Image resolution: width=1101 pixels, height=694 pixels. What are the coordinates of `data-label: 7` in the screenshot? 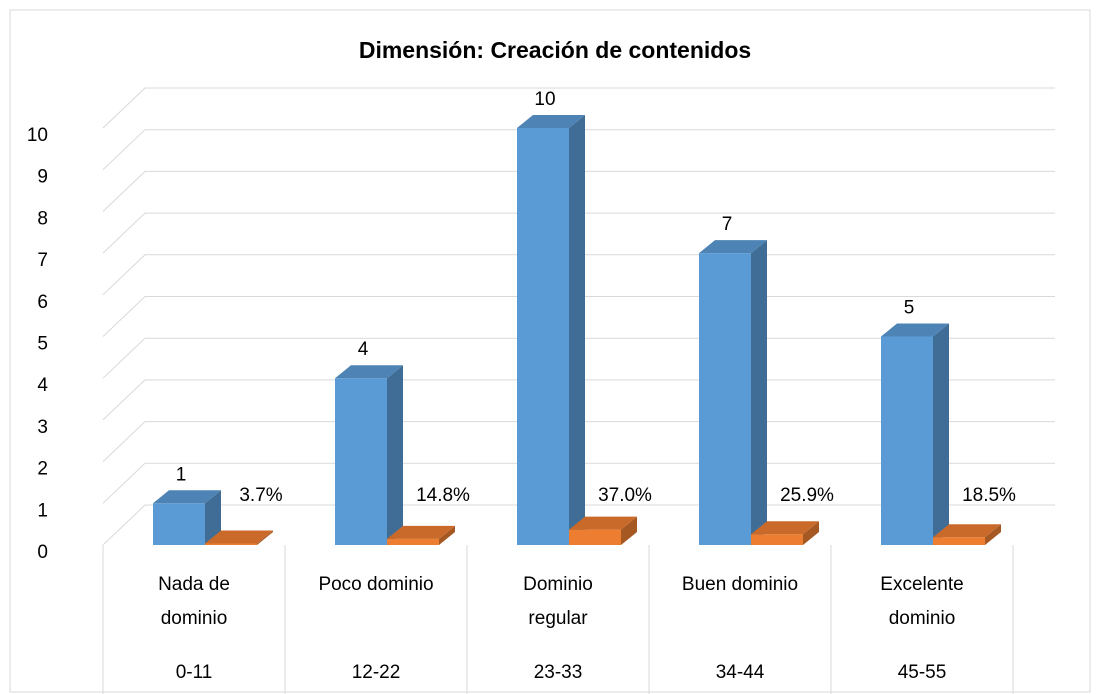 It's located at (727, 224).